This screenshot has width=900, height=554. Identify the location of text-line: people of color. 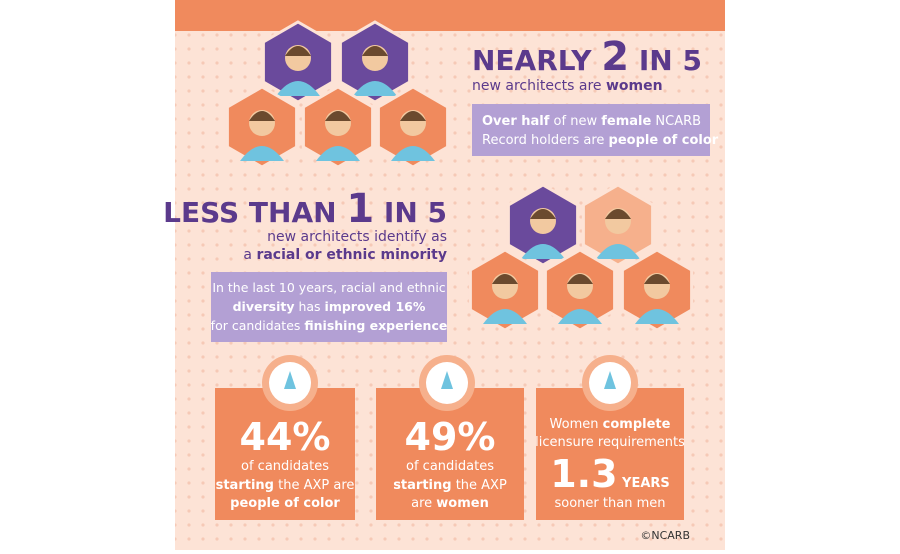
(285, 503).